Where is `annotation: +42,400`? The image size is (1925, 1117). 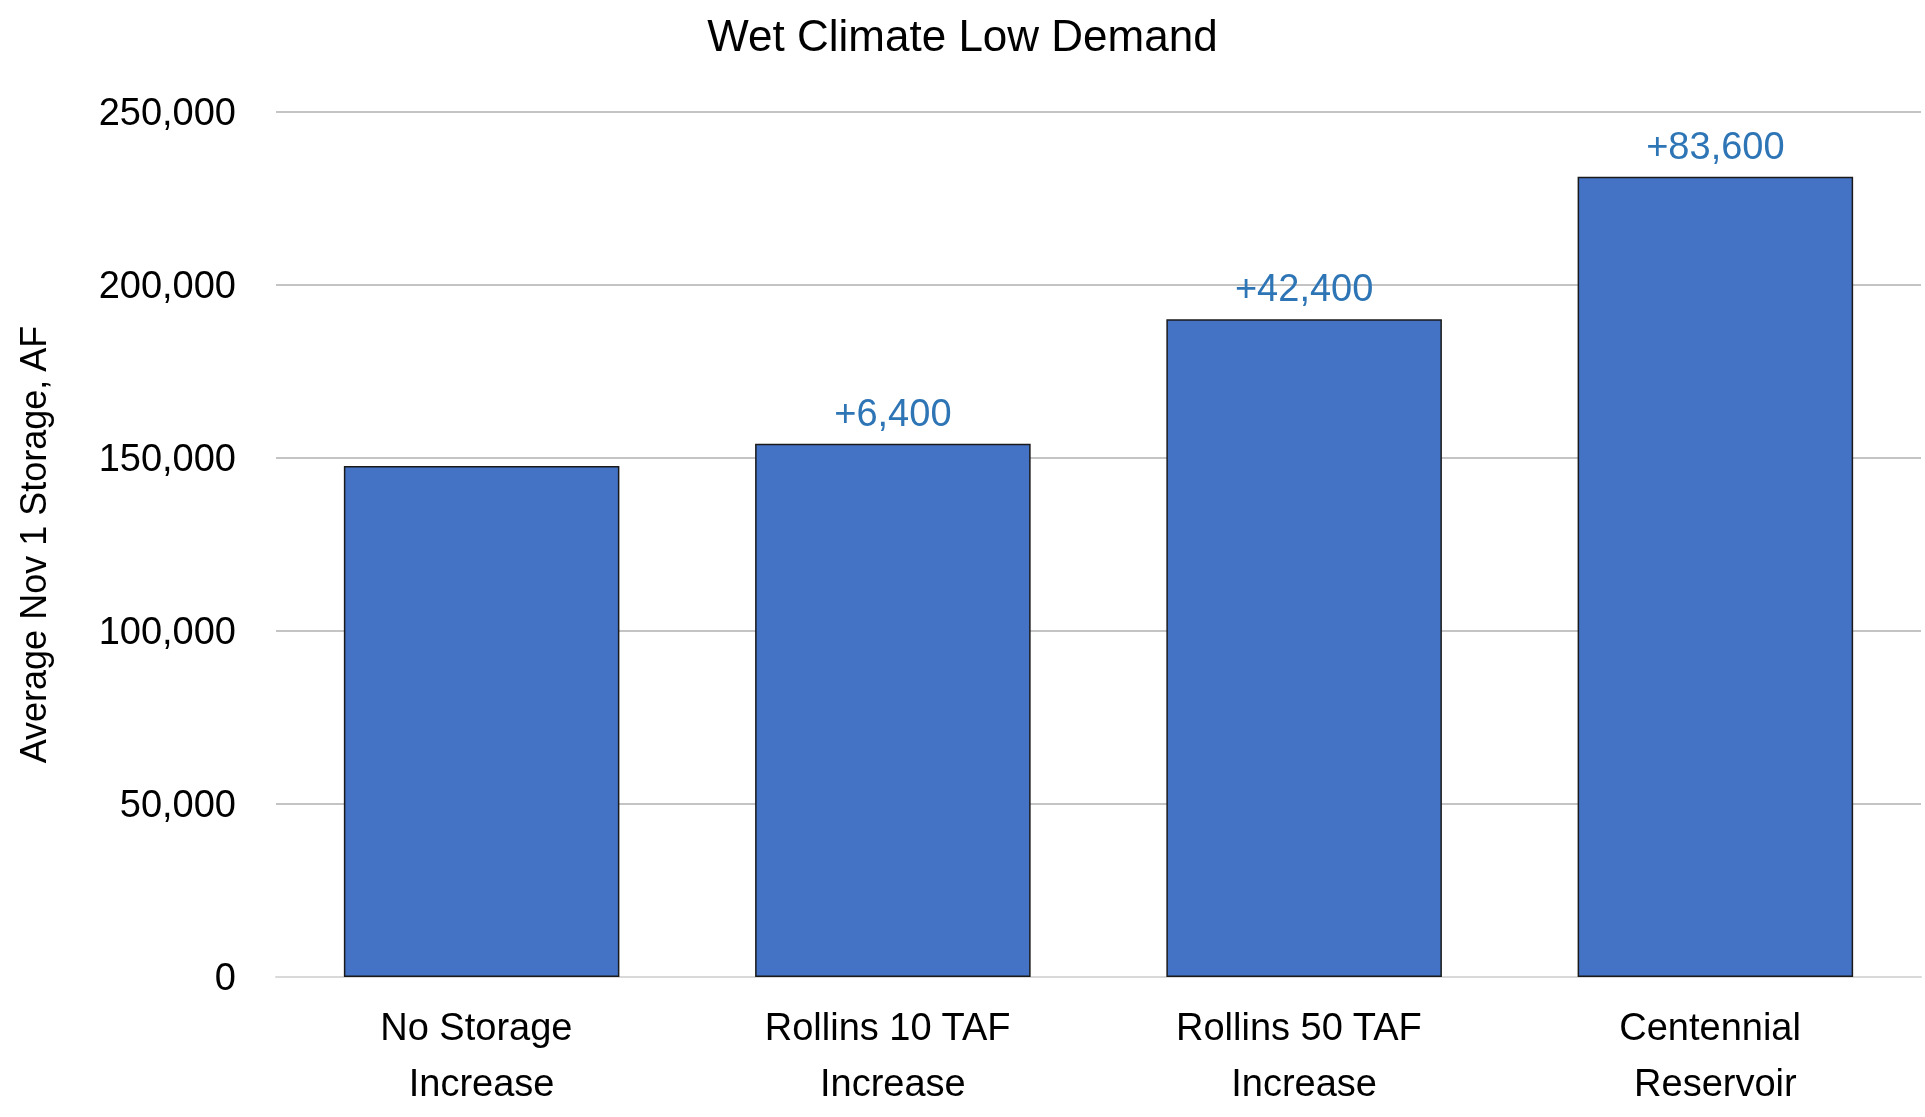 annotation: +42,400 is located at coordinates (1304, 288).